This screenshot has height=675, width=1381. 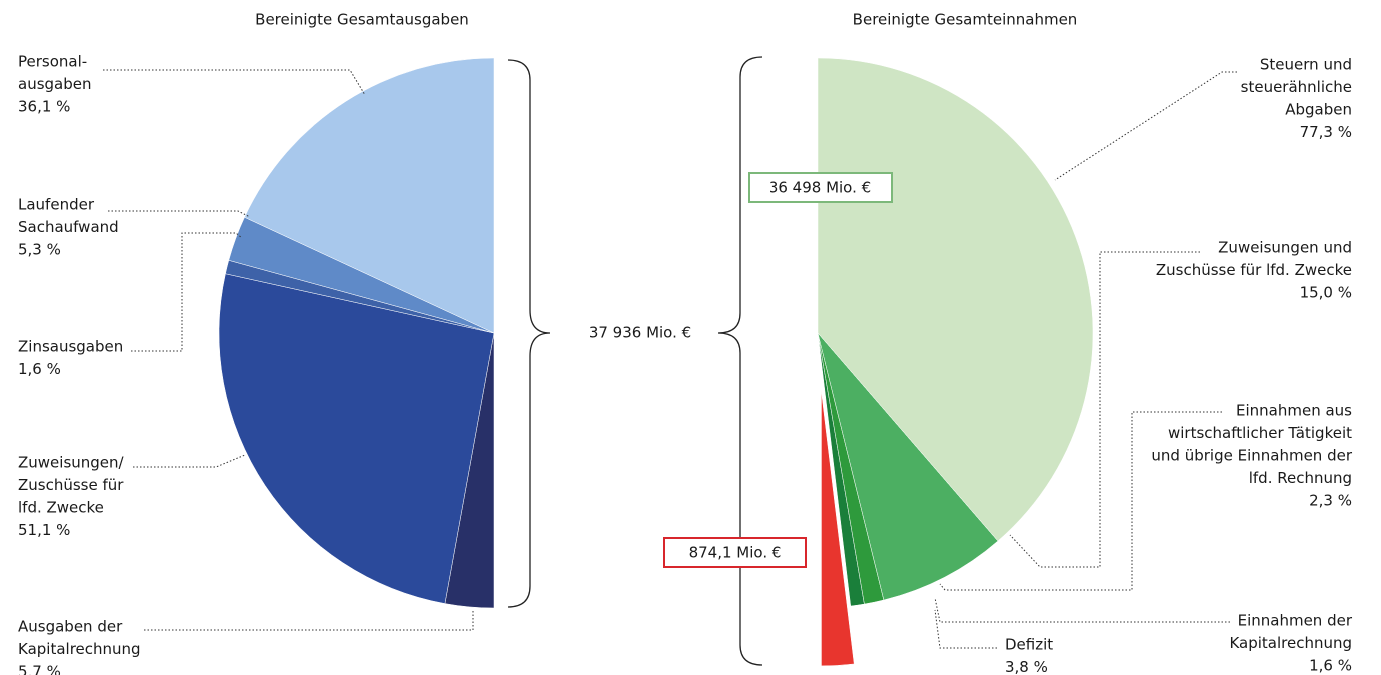 I want to click on annotation: 874,1 Mio. €, so click(x=735, y=553).